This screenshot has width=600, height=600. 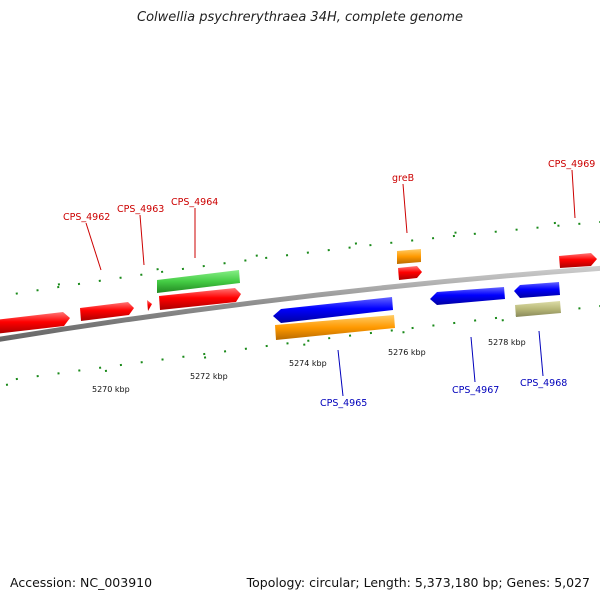 What do you see at coordinates (86, 217) in the screenshot?
I see `label-cps4962: CPS_4962` at bounding box center [86, 217].